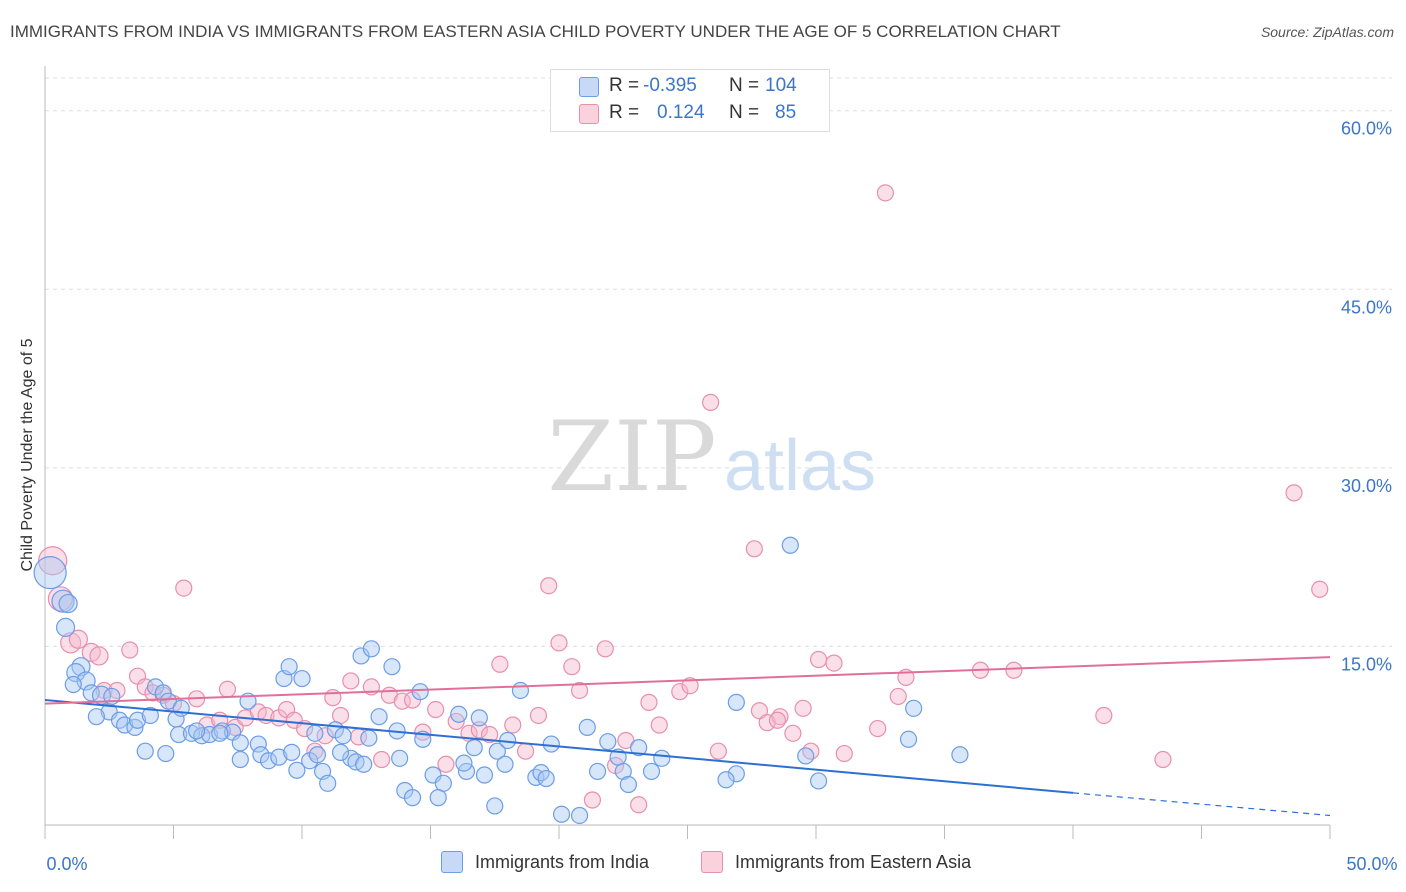  Describe the element at coordinates (1366, 486) in the screenshot. I see `y-tick-label: 30.0%` at that location.